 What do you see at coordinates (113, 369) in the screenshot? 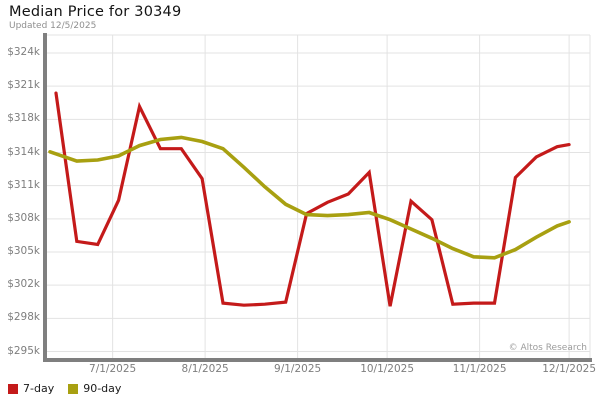
I see `x-tick-label: 7/1/2025` at bounding box center [113, 369].